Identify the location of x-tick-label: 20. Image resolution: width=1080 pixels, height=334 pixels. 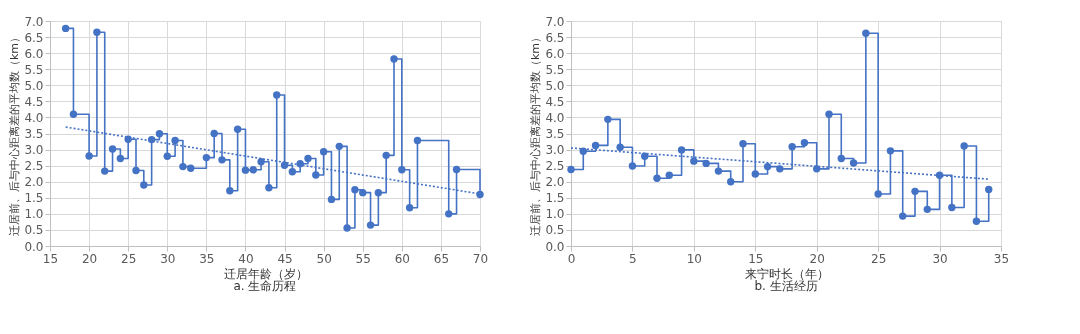
(89, 258).